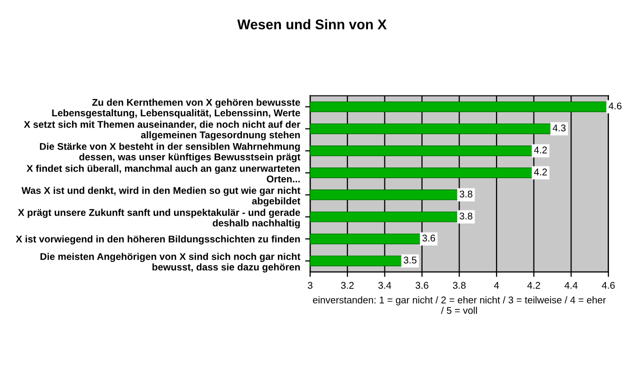 This screenshot has height=383, width=624. Describe the element at coordinates (459, 305) in the screenshot. I see `x-axis-title: einverstanden: 1 = gar nicht / 2 = eher nicht / 3 = teilweise / 4 = eher / 5 = voll` at that location.